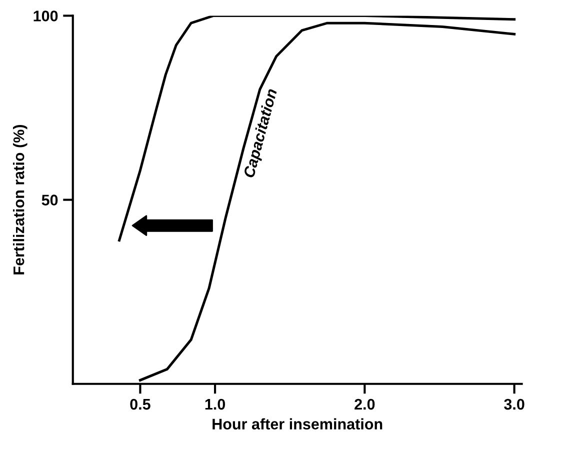 The width and height of the screenshot is (583, 449). Describe the element at coordinates (20, 199) in the screenshot. I see `y-axis-title: Fertilization ratio (%)` at that location.